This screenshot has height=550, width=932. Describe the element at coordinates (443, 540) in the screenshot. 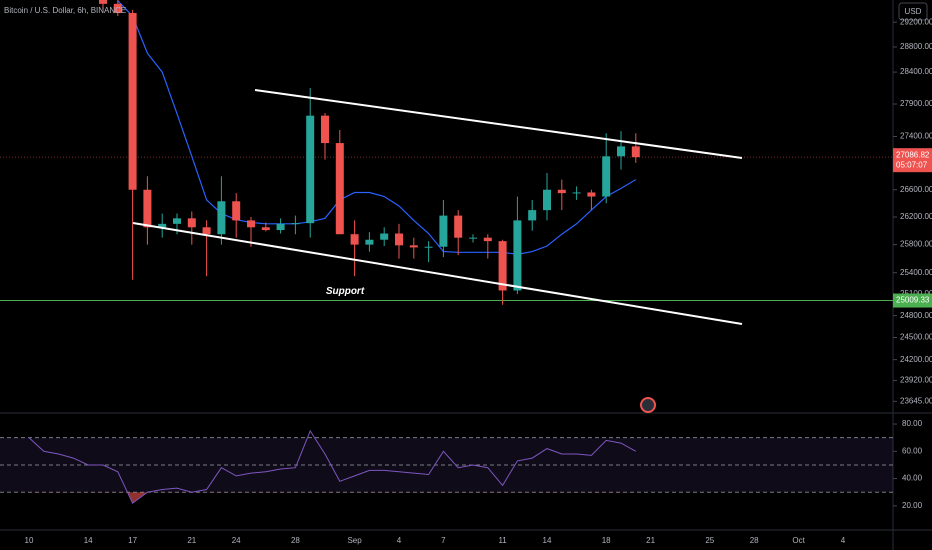

I see `x-tick-label: 7` at that location.